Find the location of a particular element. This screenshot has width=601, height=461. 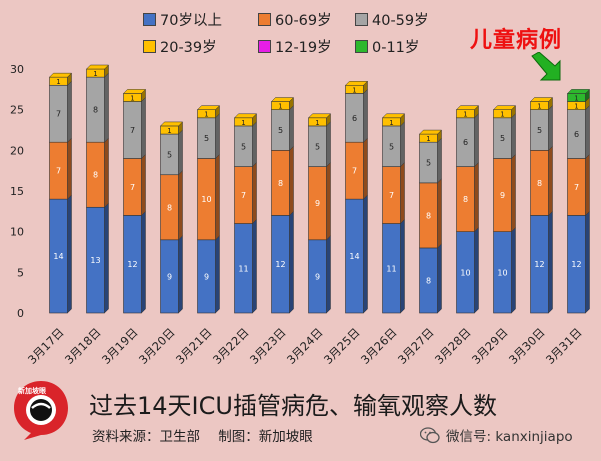

legend-label: 0-11岁 is located at coordinates (396, 48).